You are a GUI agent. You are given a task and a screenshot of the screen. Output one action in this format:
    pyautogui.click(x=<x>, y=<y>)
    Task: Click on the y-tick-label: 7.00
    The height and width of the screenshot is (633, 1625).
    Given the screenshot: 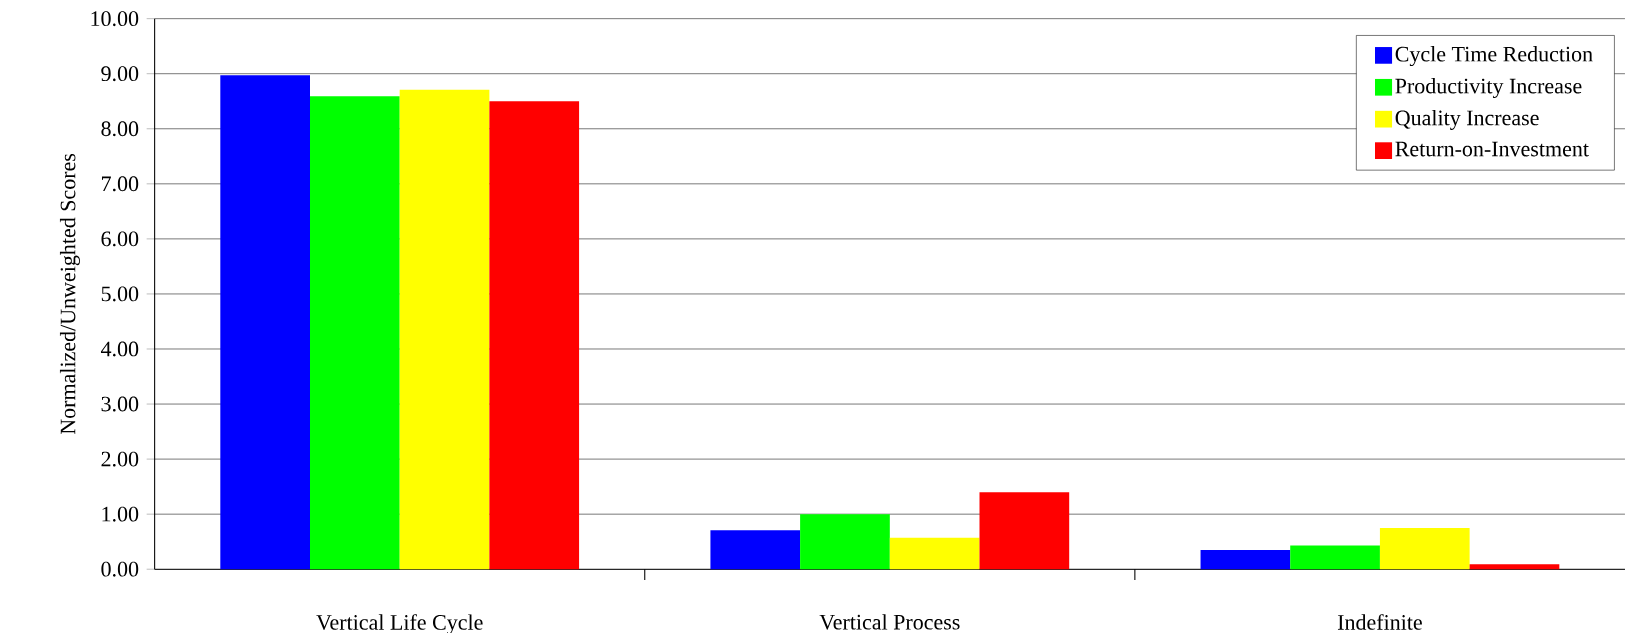 What is the action you would take?
    pyautogui.click(x=120, y=184)
    